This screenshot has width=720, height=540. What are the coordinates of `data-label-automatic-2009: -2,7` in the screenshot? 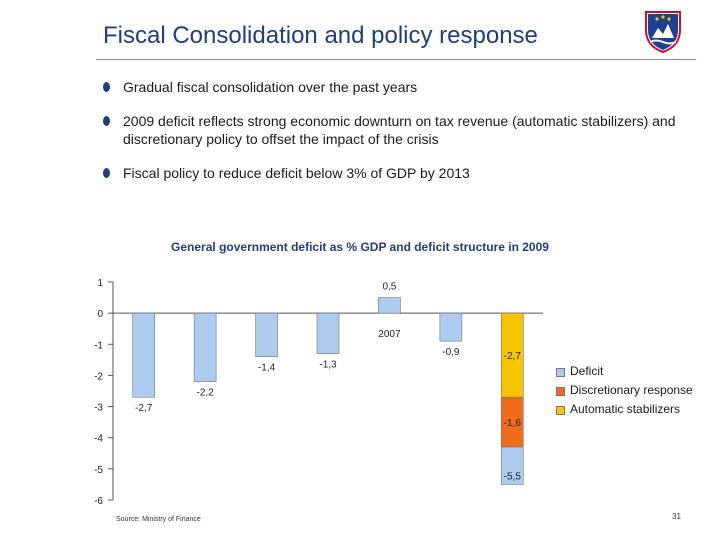 It's located at (513, 356).